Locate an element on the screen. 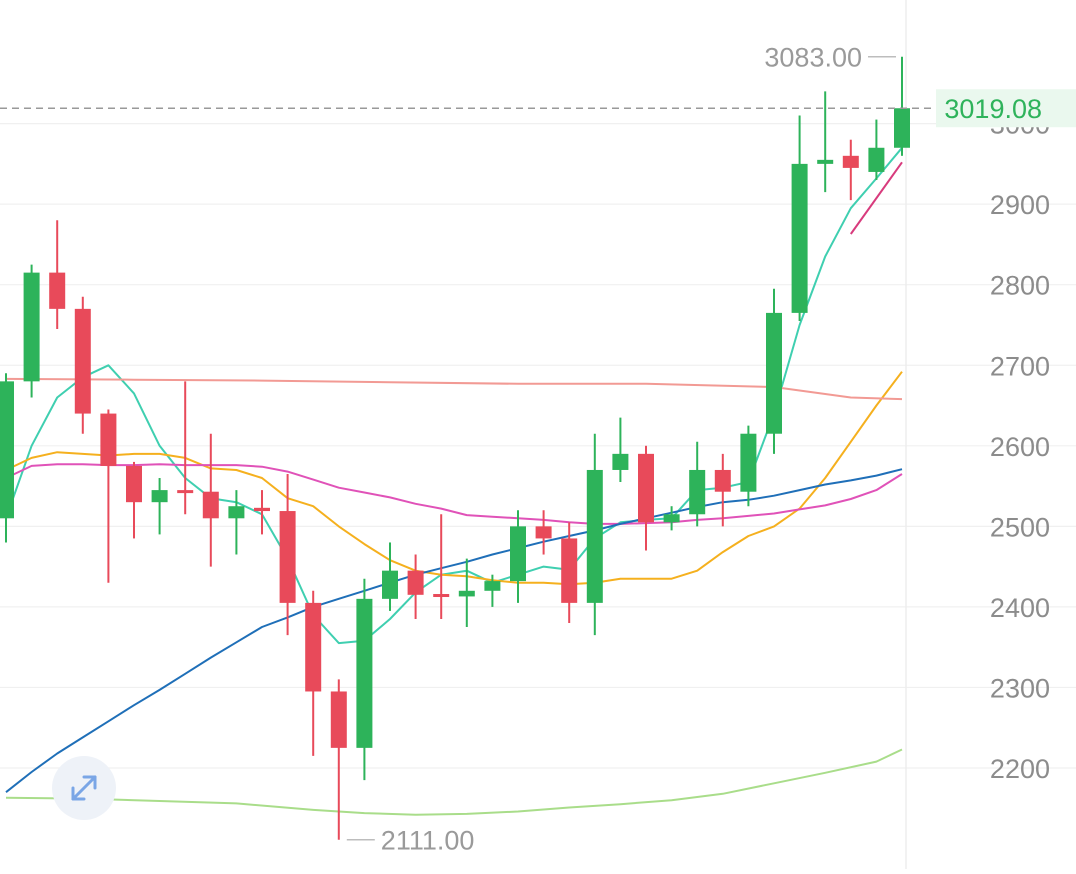 The width and height of the screenshot is (1076, 874). last-price-indicator: 3019.08 is located at coordinates (538, 108).